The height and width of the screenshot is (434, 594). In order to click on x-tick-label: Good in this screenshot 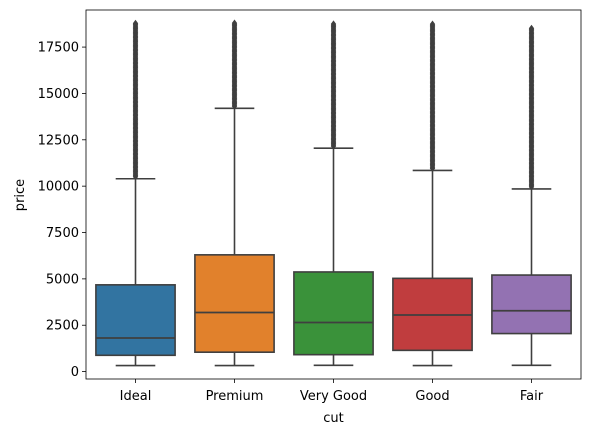, I will do `click(432, 396)`.